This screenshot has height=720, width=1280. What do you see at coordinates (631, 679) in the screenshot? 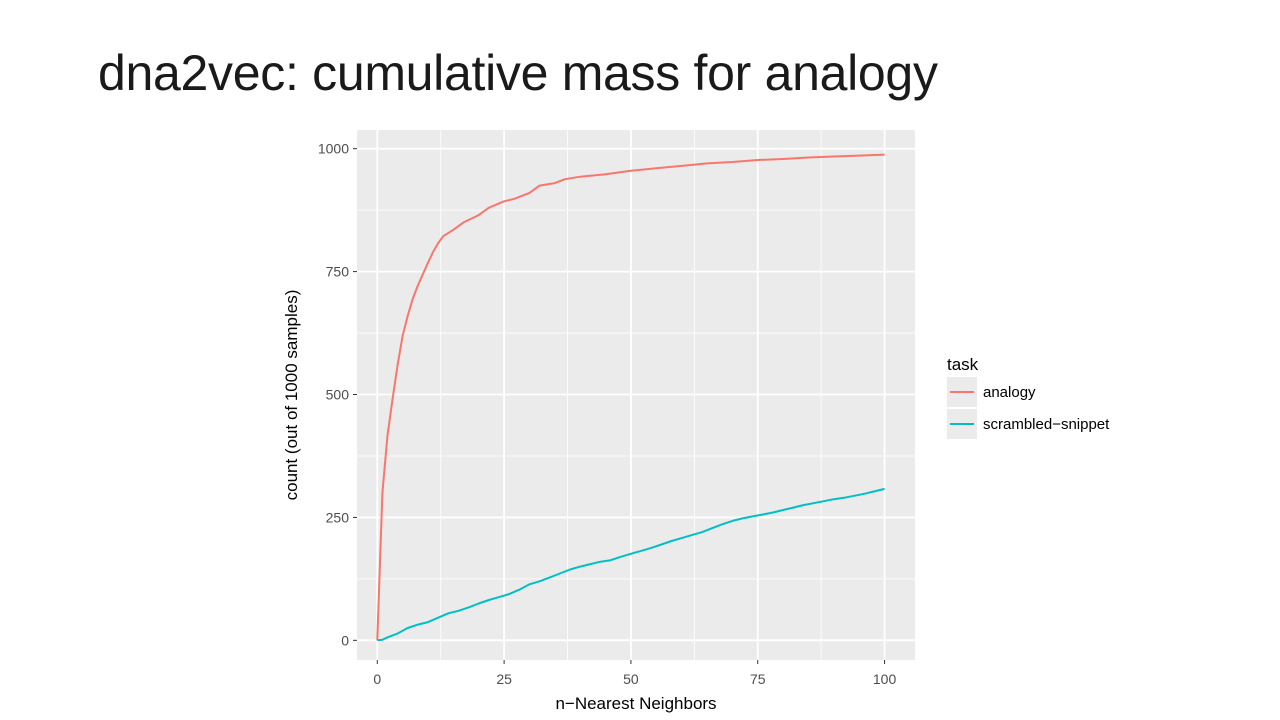
I see `x-tick-label: 50` at bounding box center [631, 679].